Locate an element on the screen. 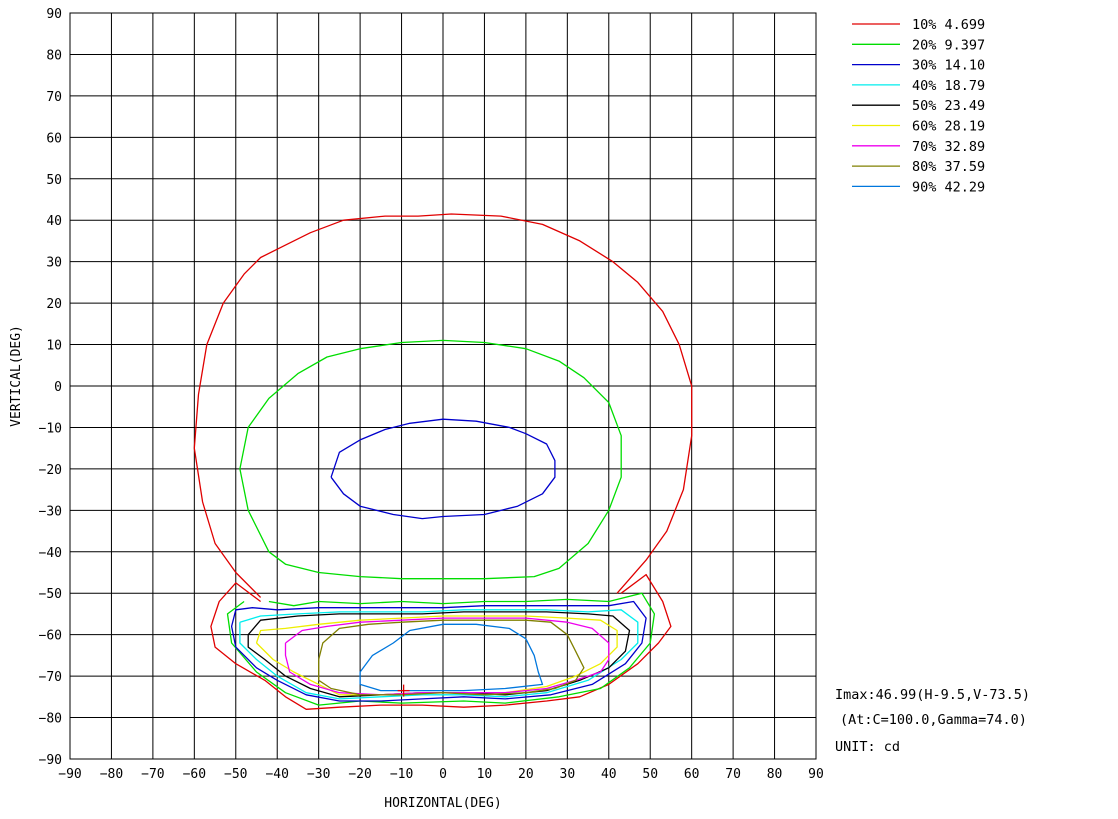 This screenshot has height=819, width=1118. x-tick-label: −50 is located at coordinates (235, 774).